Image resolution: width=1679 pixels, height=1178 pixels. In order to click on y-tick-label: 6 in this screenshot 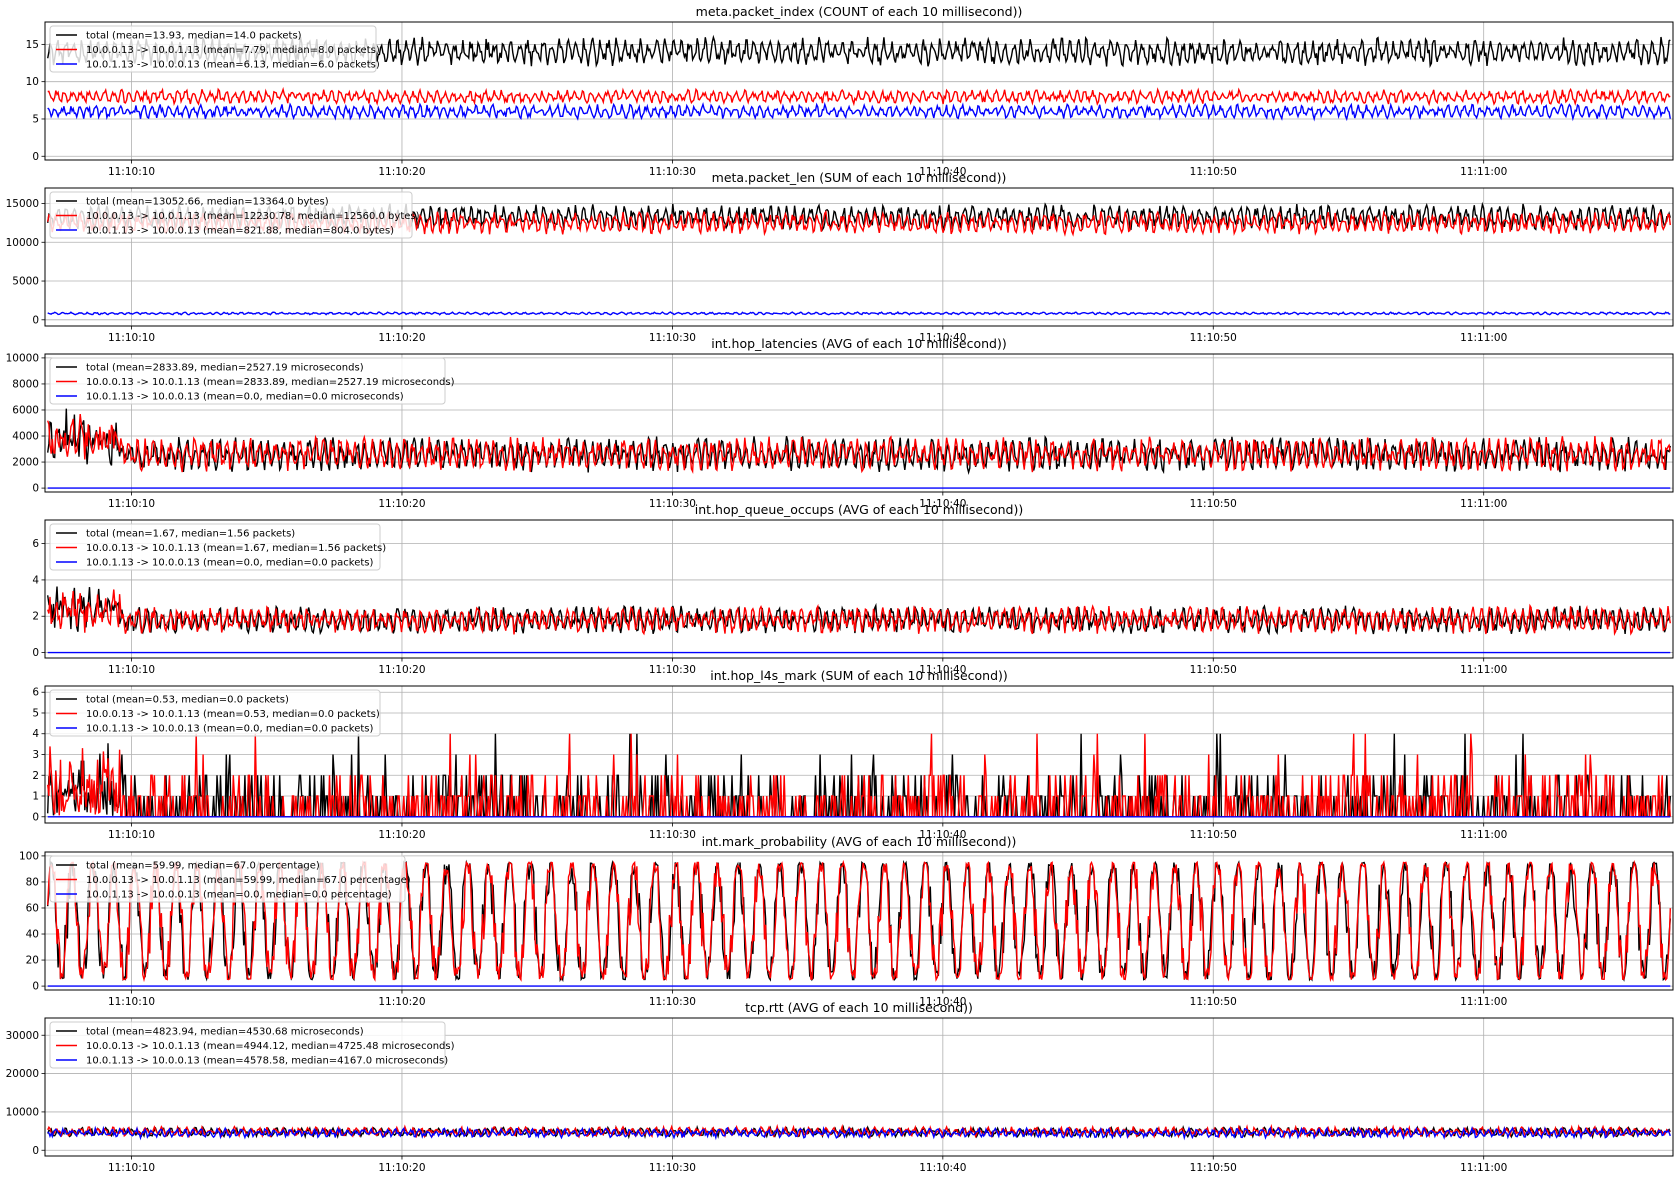, I will do `click(35, 544)`.